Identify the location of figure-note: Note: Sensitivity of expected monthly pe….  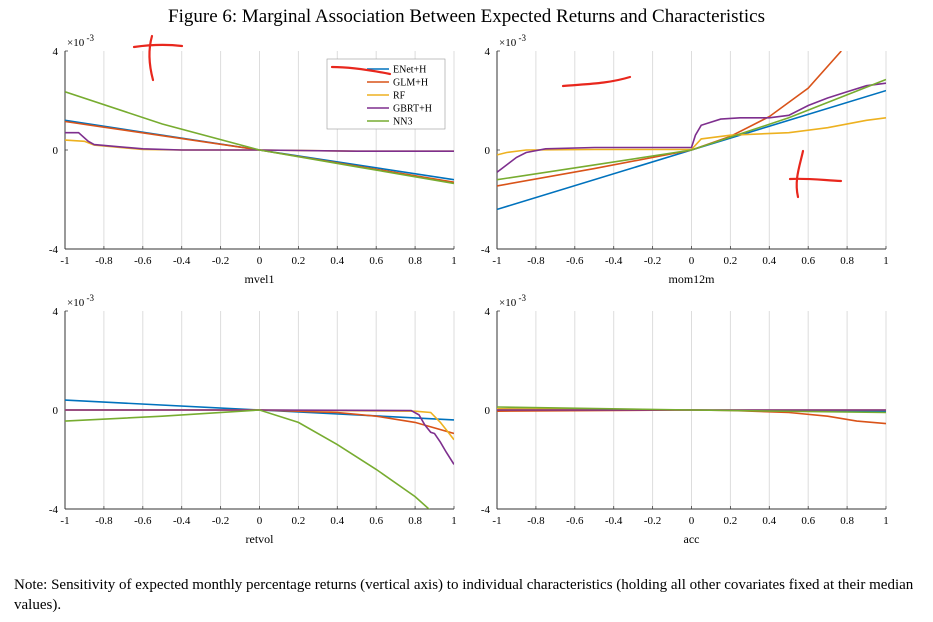
(464, 595).